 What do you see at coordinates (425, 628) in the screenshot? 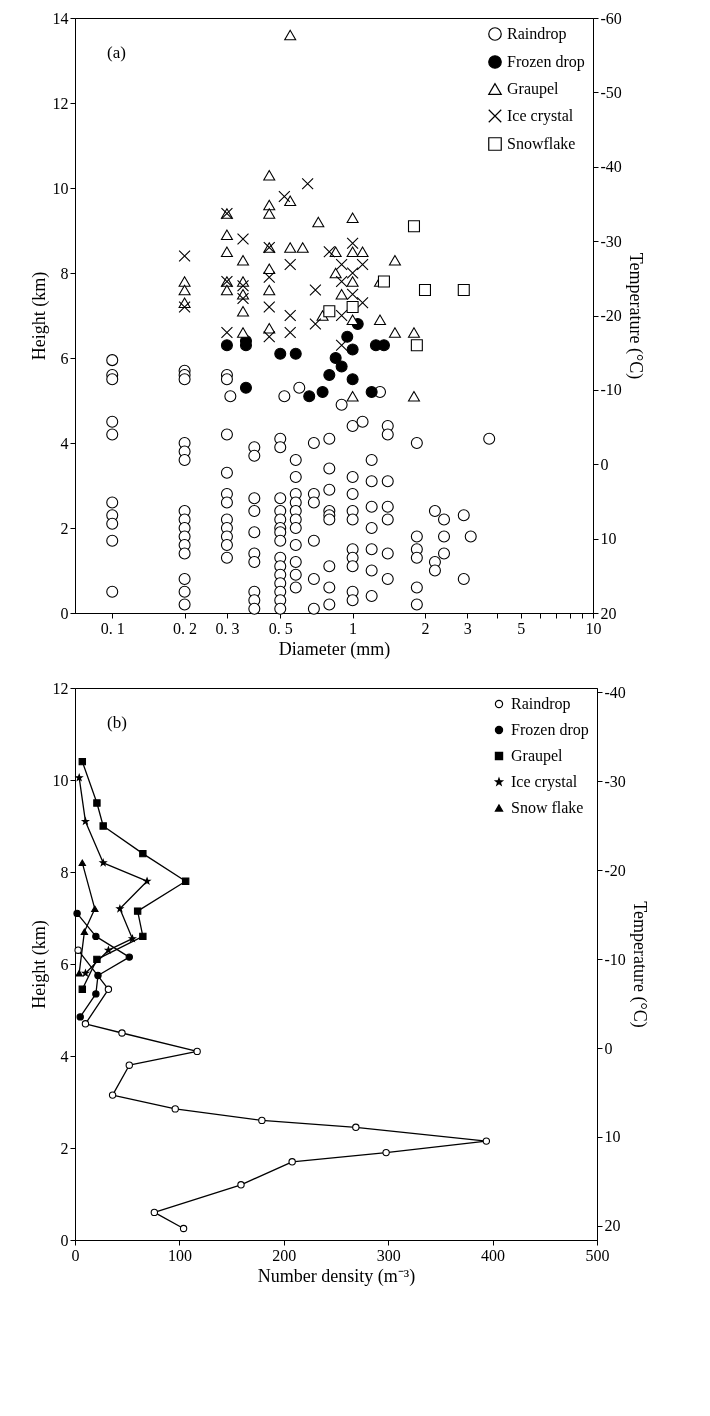
I see `x-tick-label: 2` at bounding box center [425, 628].